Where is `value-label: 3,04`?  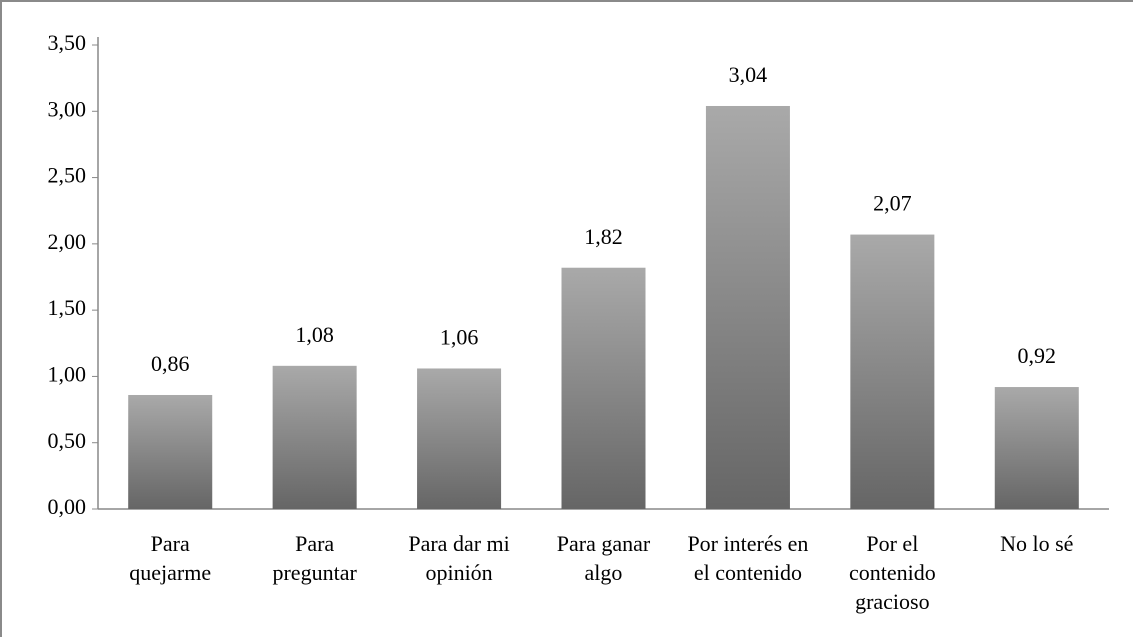 value-label: 3,04 is located at coordinates (748, 74).